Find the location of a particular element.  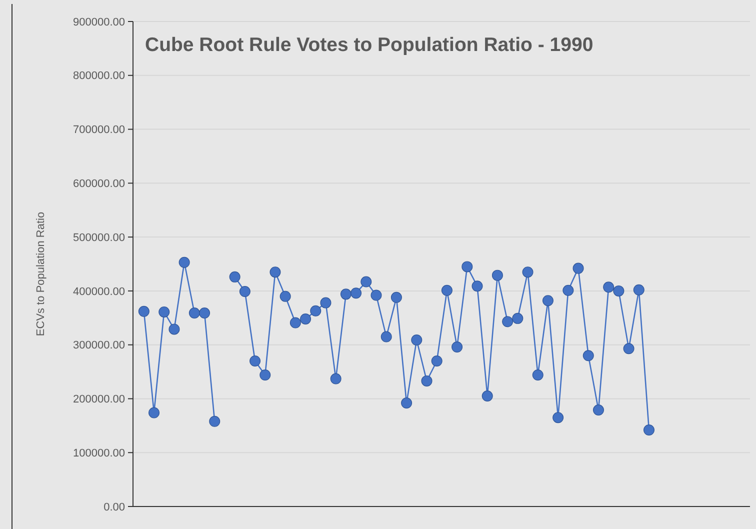

y-tick-label: 400000.00 is located at coordinates (99, 292).